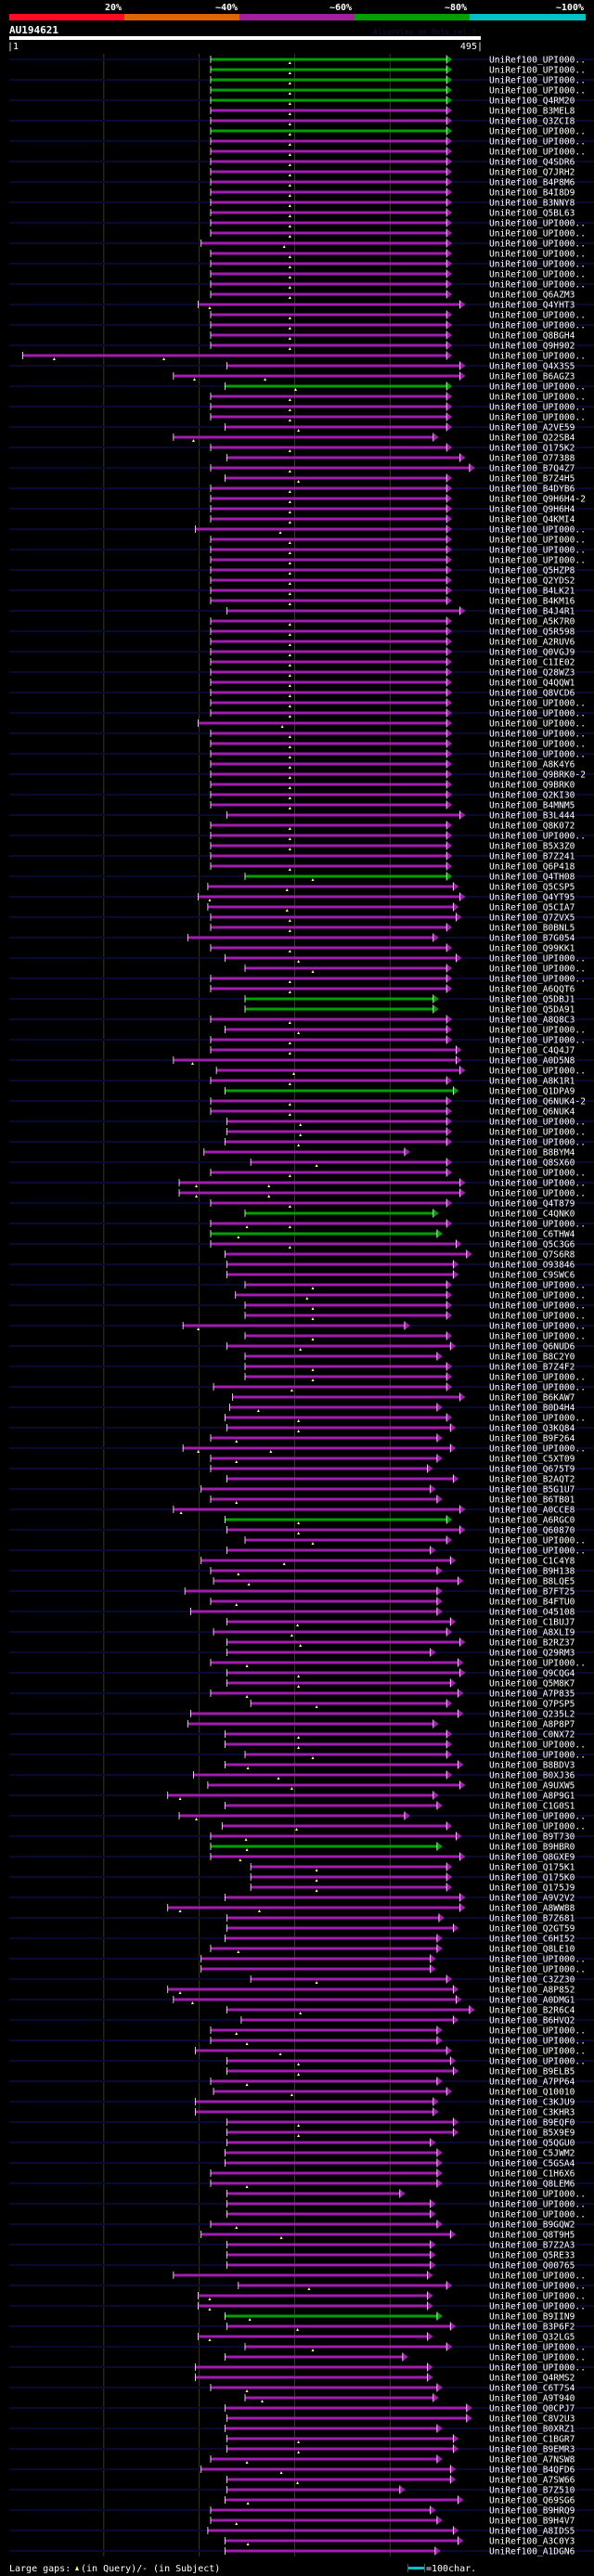  What do you see at coordinates (400, 816) in the screenshot?
I see `alignment-row: UniRef100_B3L444` at bounding box center [400, 816].